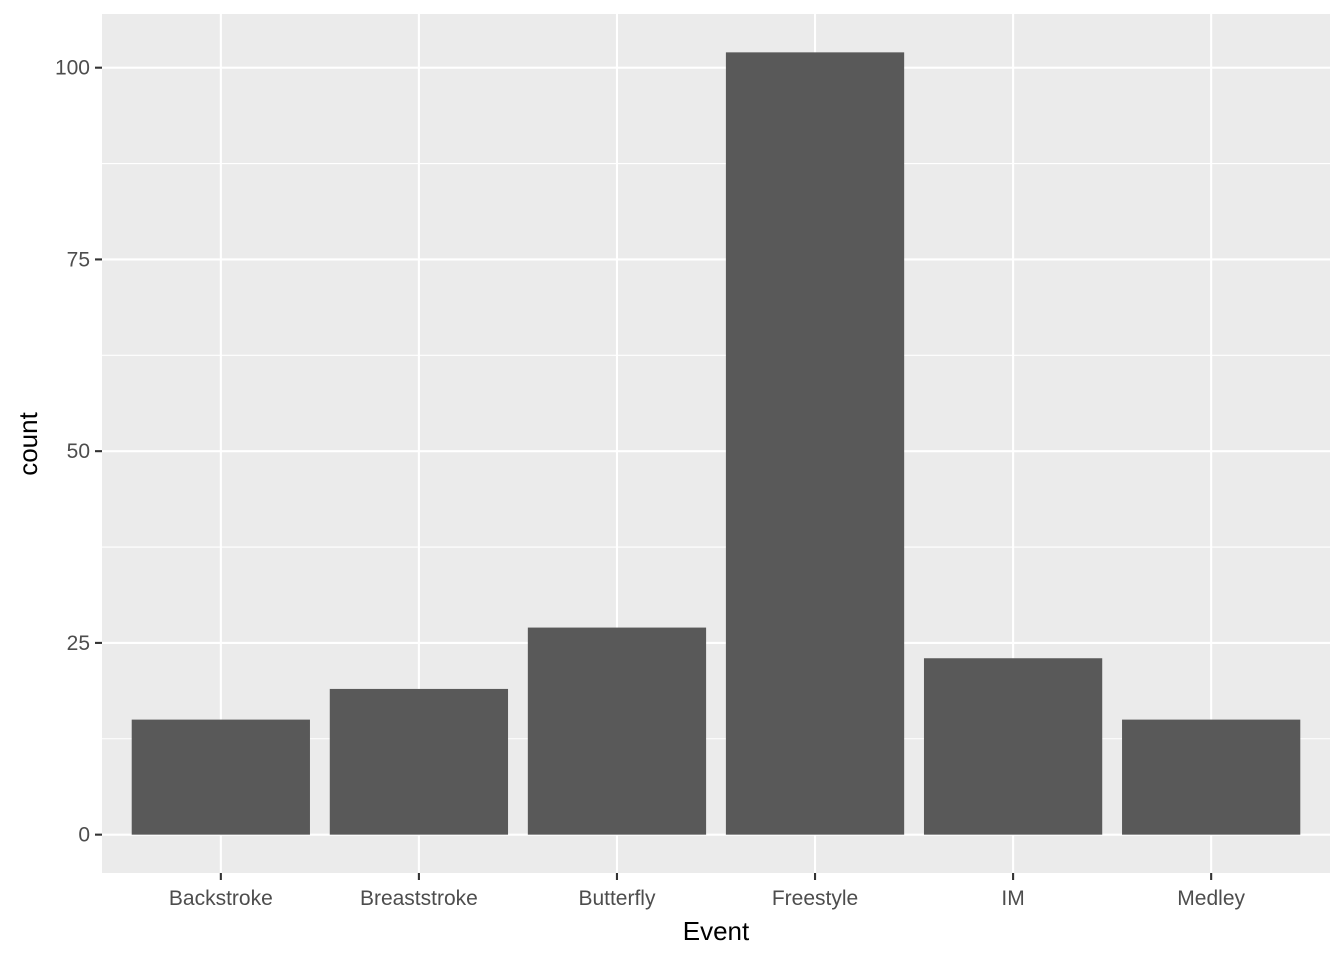  Describe the element at coordinates (1211, 777) in the screenshot. I see `bar-medley` at that location.